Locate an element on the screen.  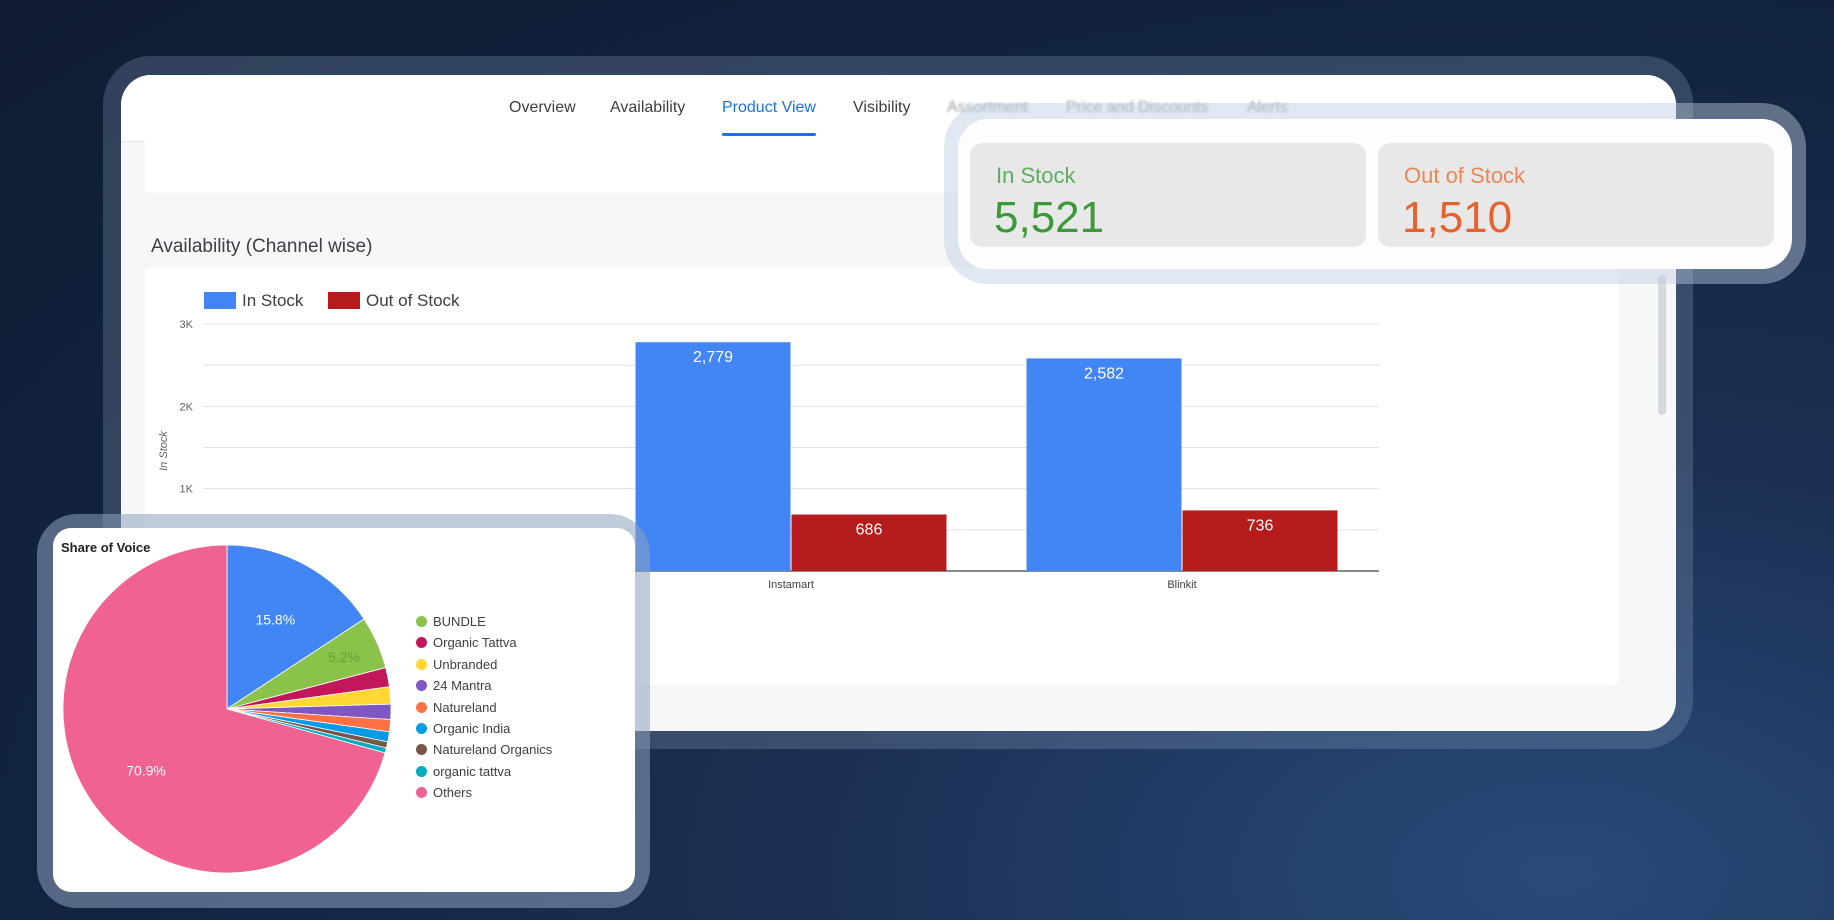
pie-slice-label: 70.9% is located at coordinates (146, 771).